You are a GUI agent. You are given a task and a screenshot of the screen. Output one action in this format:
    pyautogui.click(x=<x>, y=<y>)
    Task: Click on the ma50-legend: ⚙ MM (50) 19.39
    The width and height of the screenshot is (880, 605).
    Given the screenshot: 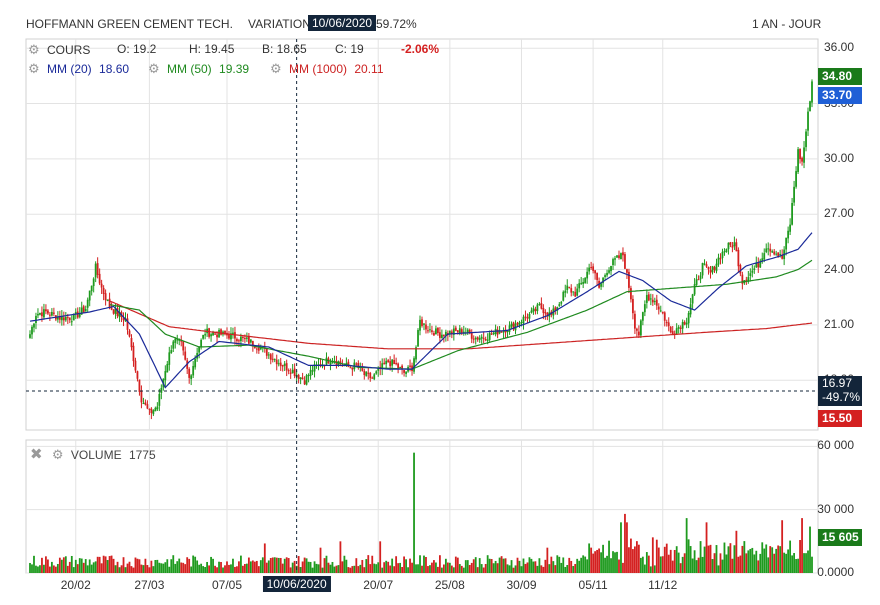 What is the action you would take?
    pyautogui.click(x=198, y=69)
    